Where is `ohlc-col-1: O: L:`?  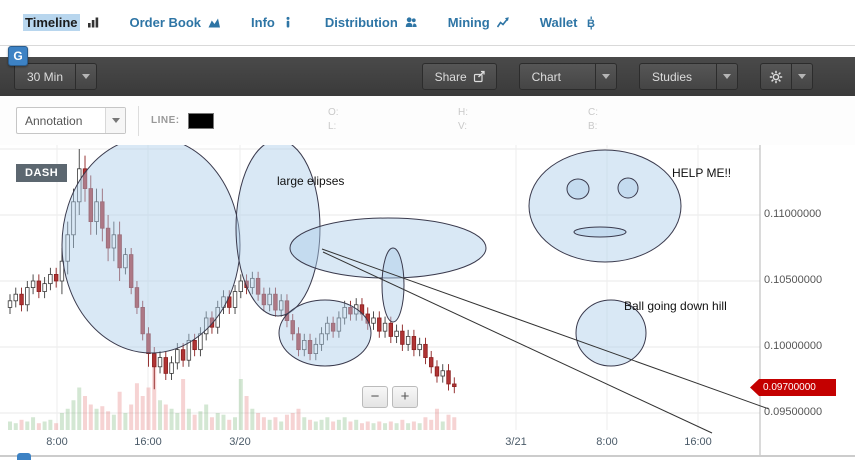
ohlc-col-1: O: L: is located at coordinates (388, 120).